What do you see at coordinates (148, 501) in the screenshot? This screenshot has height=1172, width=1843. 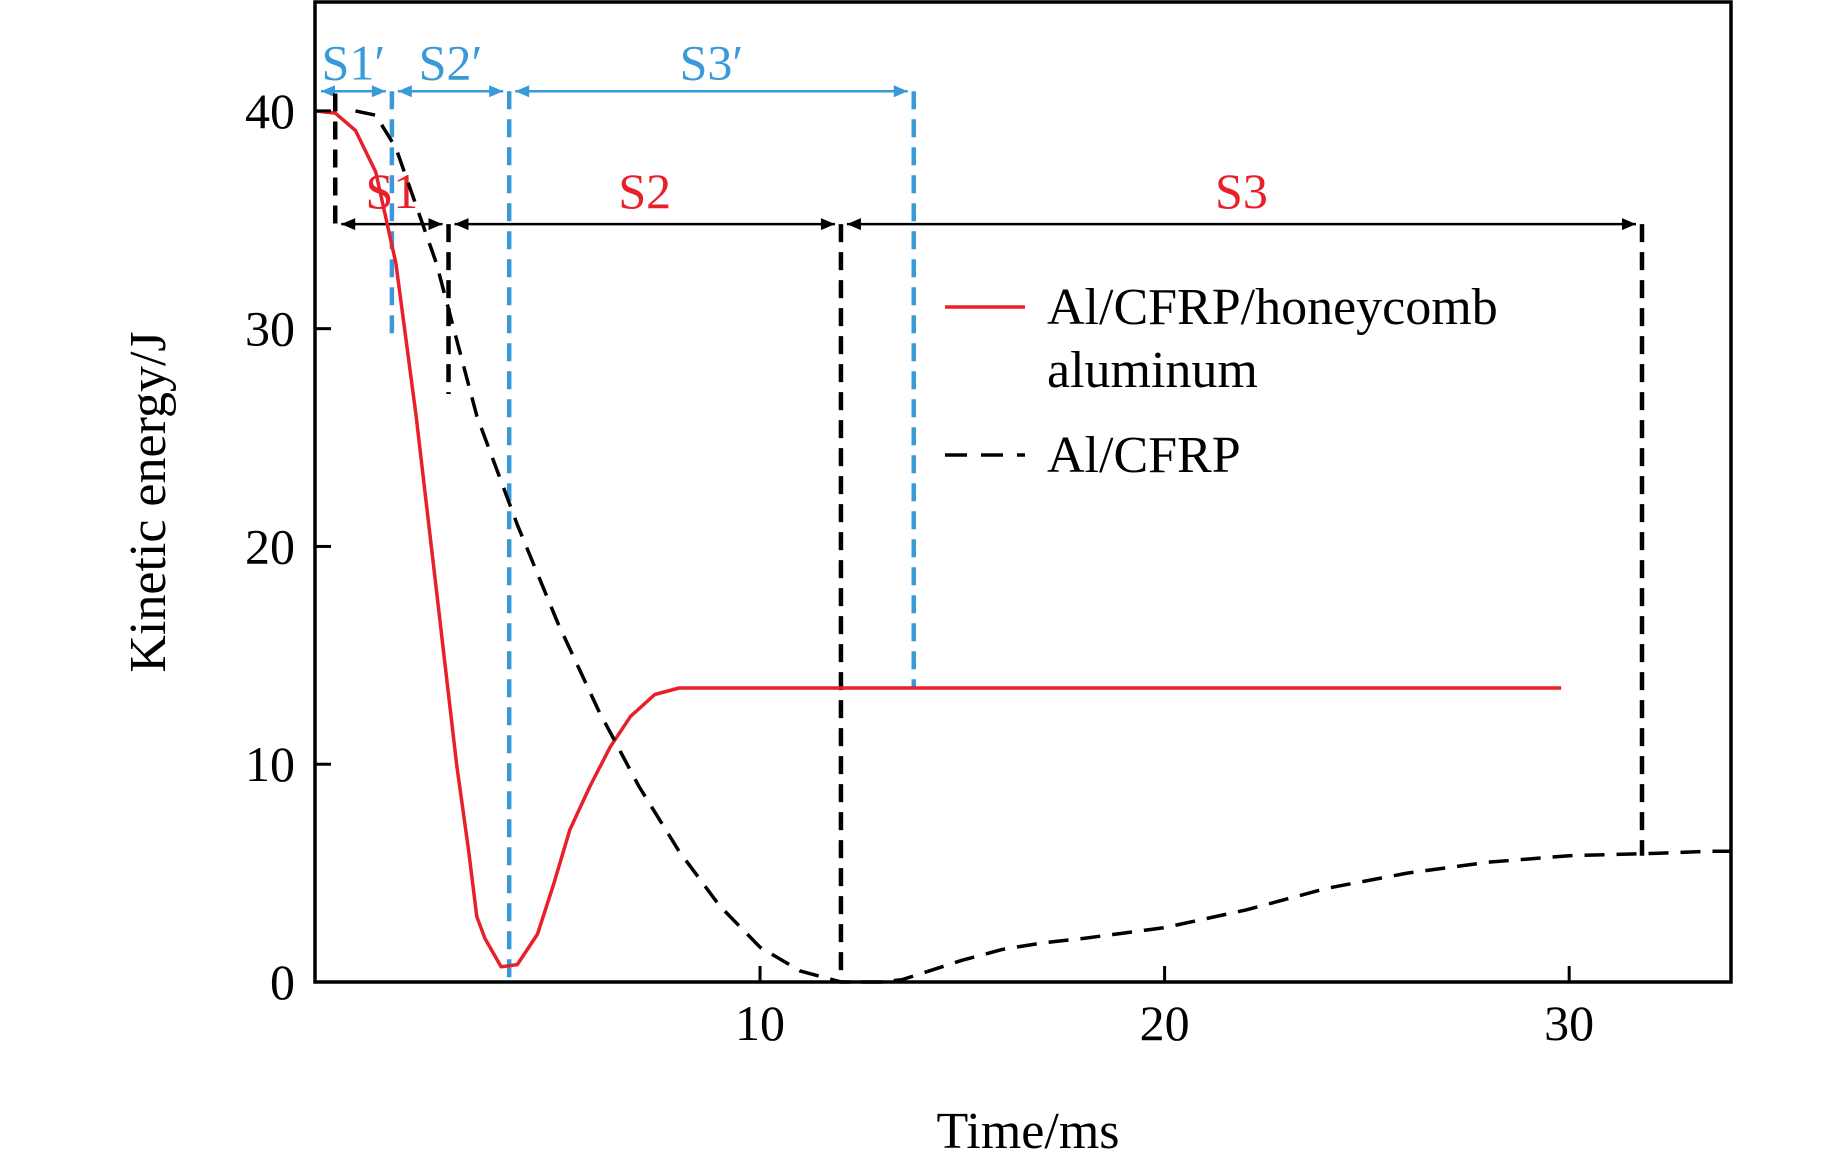 I see `y-axis-title: Kinetic energy/J` at bounding box center [148, 501].